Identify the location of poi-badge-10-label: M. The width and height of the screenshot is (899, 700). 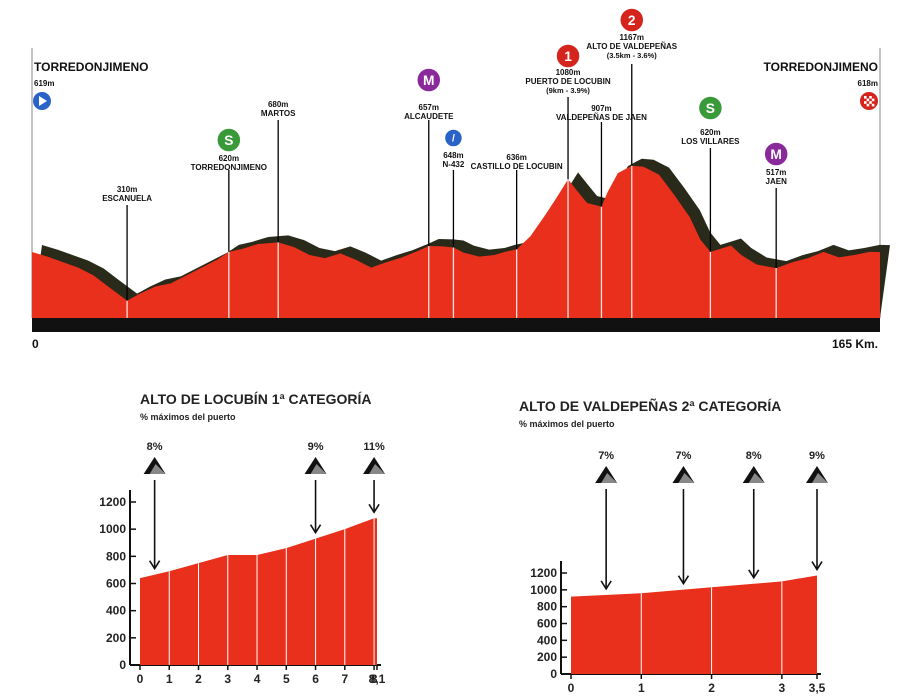
(776, 154).